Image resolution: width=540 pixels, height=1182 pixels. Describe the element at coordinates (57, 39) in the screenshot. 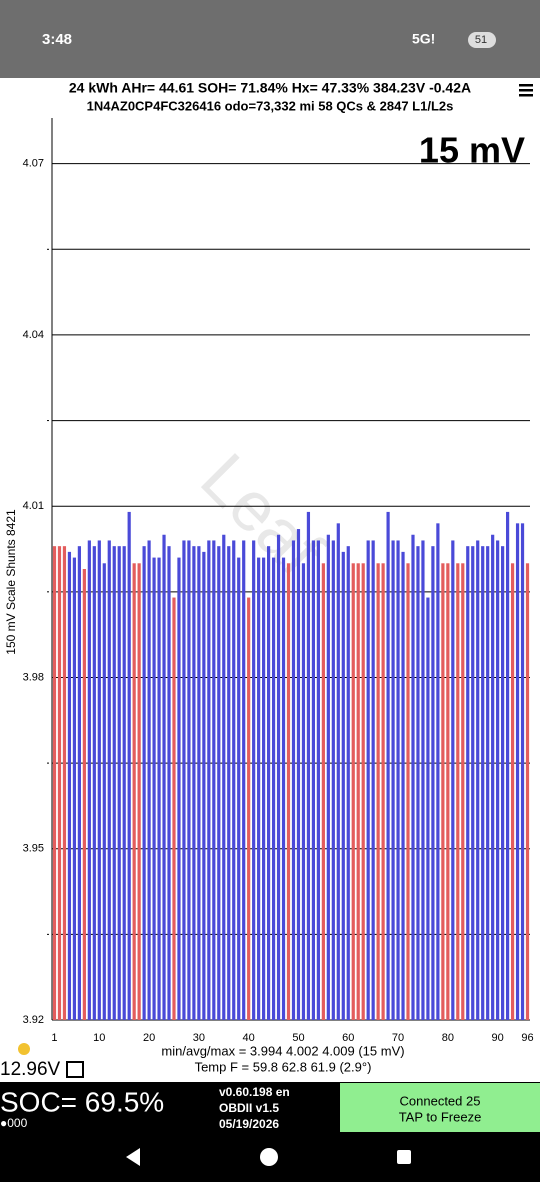

I see `clock: 3:48` at that location.